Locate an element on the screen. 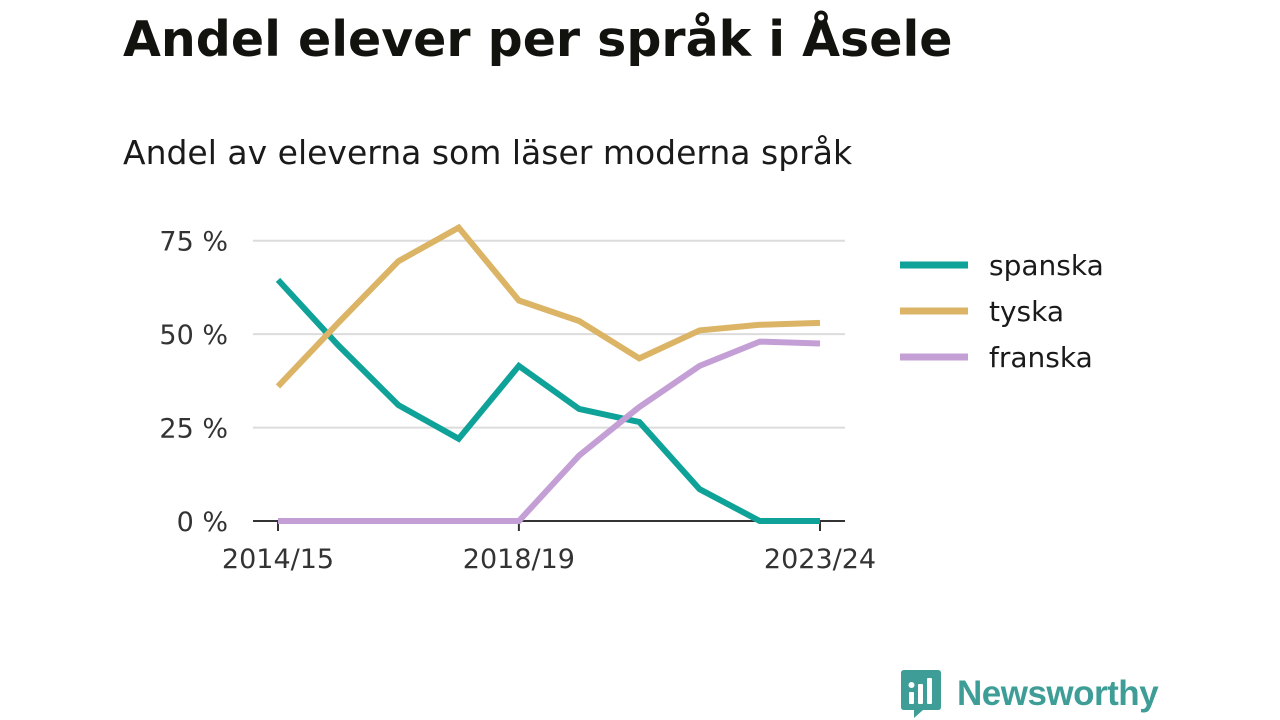 The width and height of the screenshot is (1280, 720). brand-name: Newsworthy is located at coordinates (1058, 693).